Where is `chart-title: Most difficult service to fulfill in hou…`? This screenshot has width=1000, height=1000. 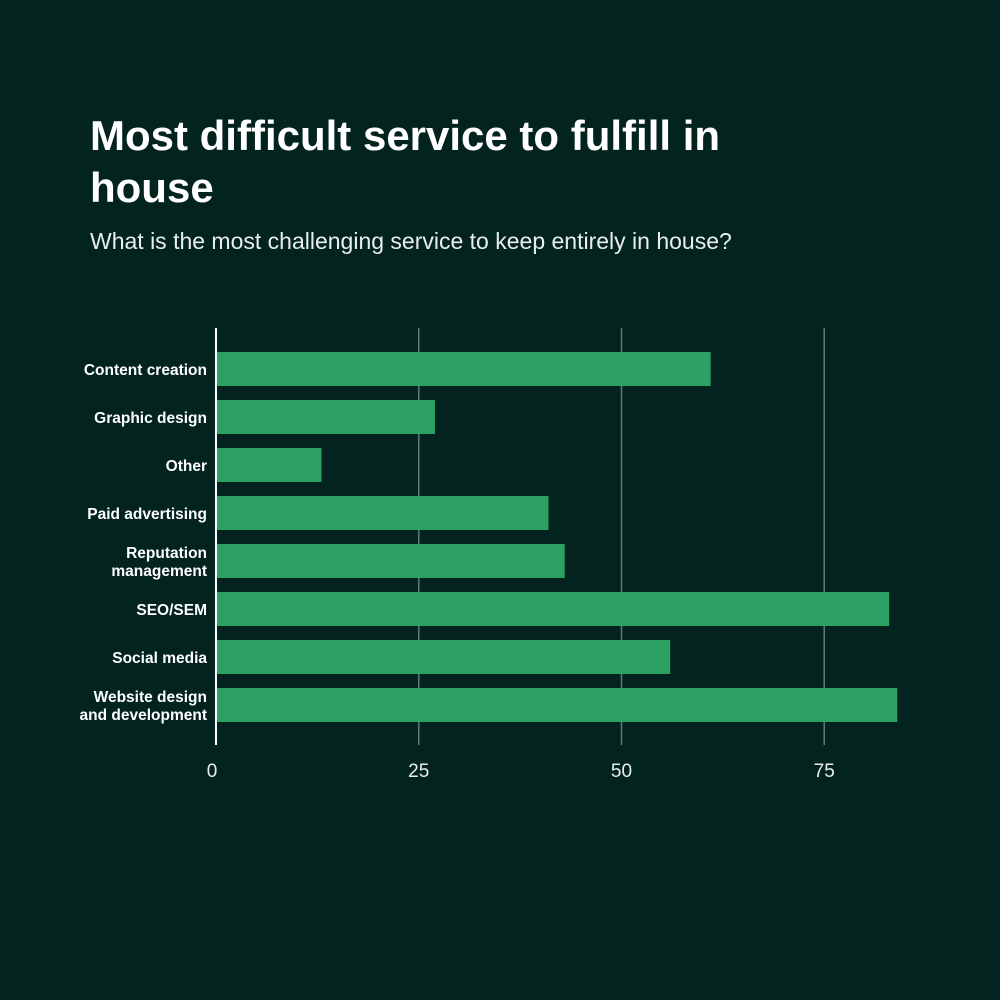
chart-title: Most difficult service to fulfill in hou… is located at coordinates (405, 161).